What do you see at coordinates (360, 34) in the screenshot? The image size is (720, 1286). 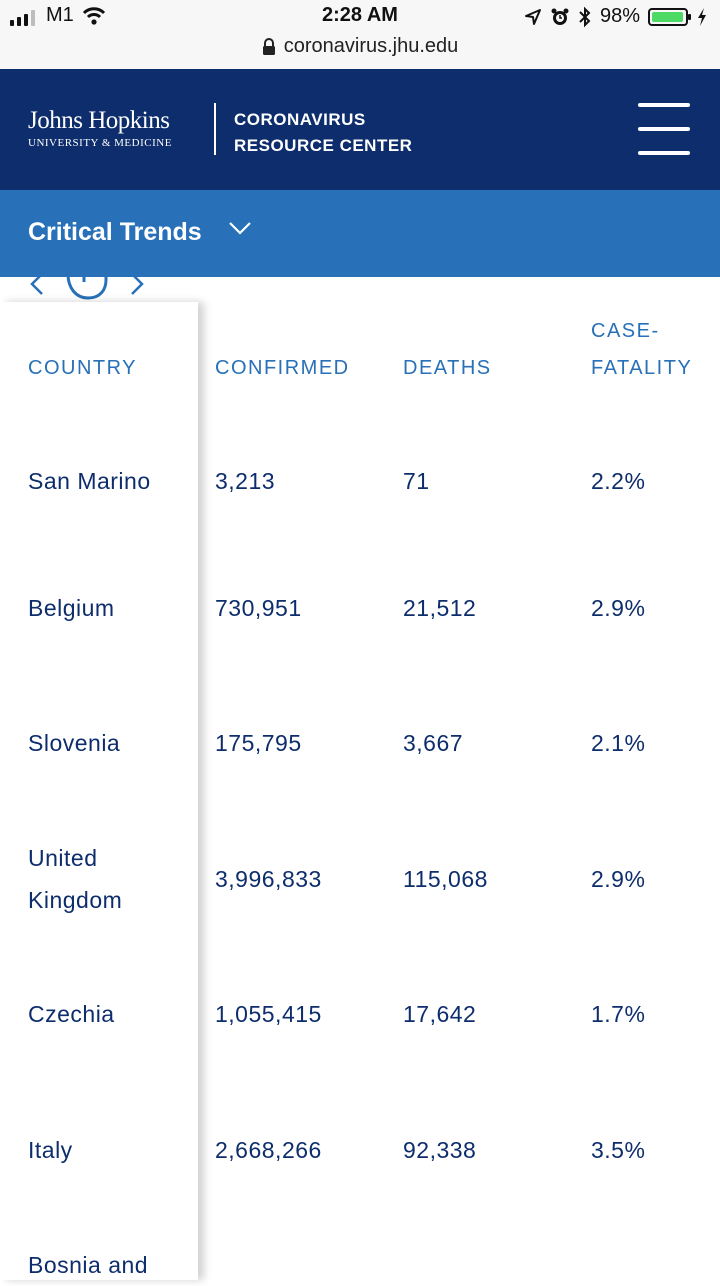 I see `status-bar: M1 2:28 AM 98% coronavirus.jhu.edu` at bounding box center [360, 34].